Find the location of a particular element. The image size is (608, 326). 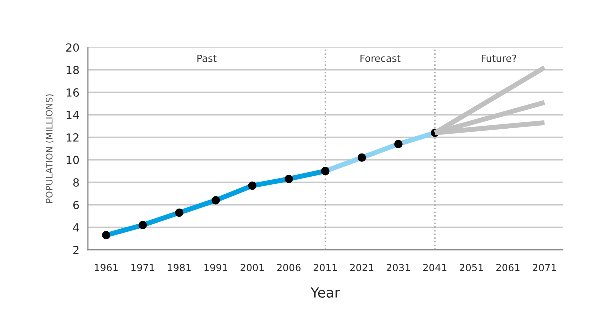

y-tick-label: 4 is located at coordinates (76, 228).